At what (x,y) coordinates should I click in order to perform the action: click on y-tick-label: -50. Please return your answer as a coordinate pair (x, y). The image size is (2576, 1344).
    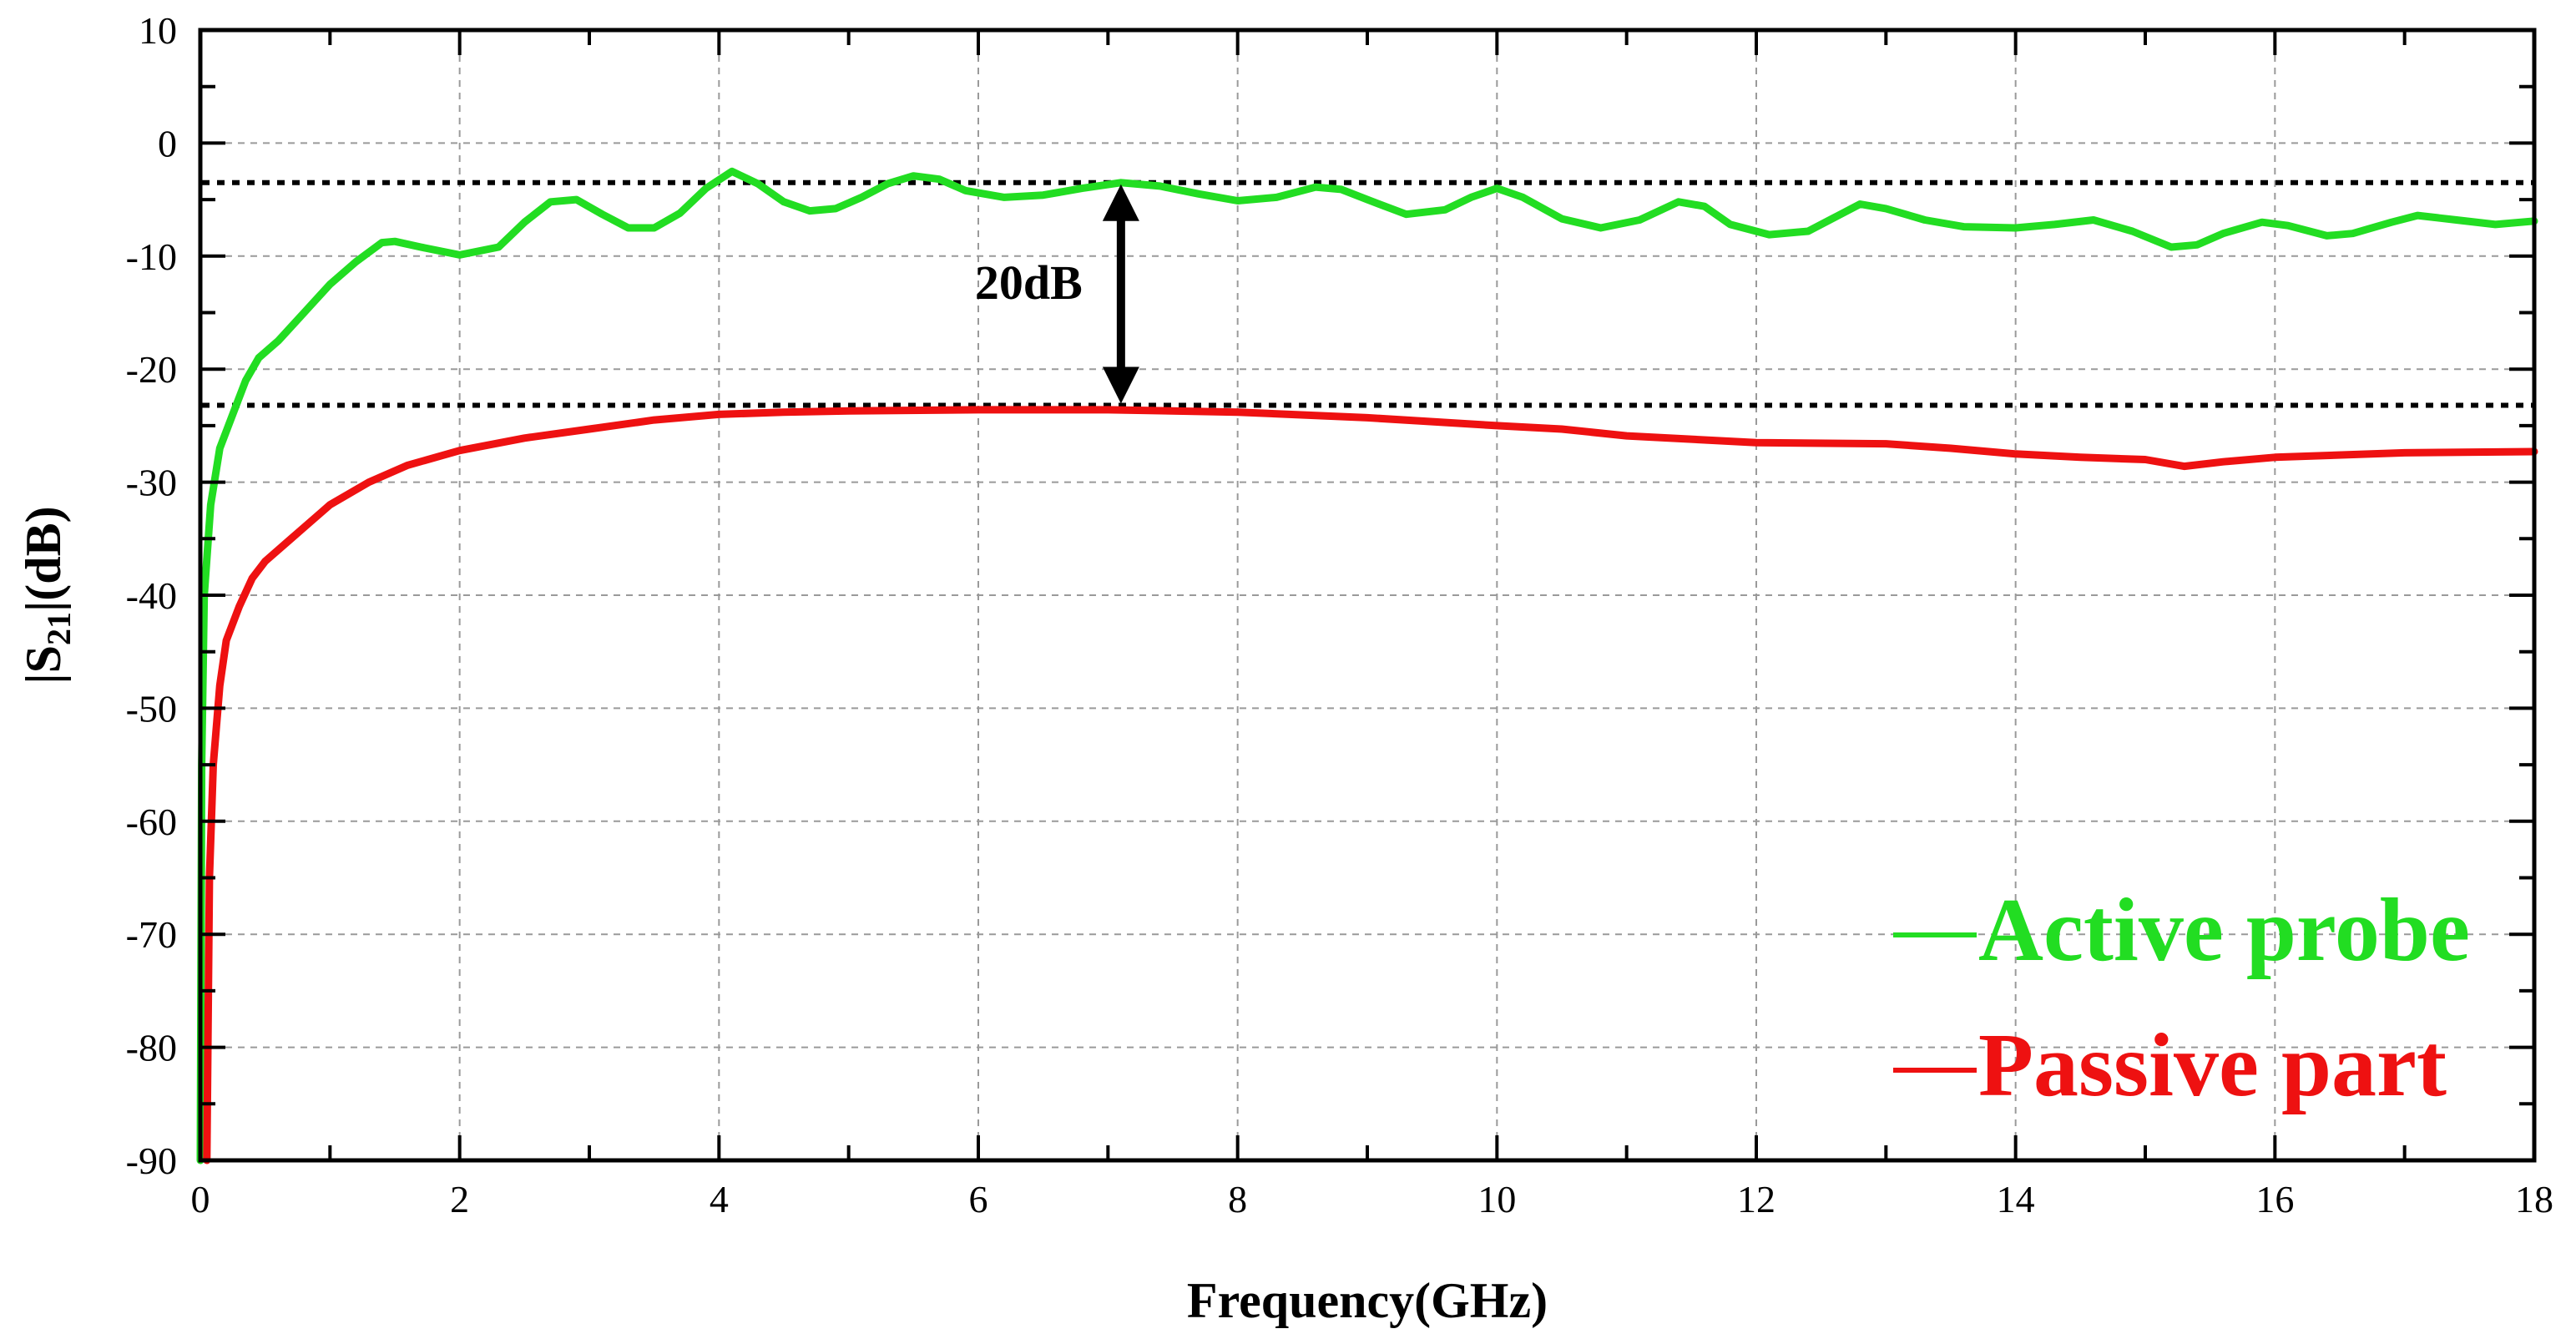
    Looking at the image, I should click on (151, 708).